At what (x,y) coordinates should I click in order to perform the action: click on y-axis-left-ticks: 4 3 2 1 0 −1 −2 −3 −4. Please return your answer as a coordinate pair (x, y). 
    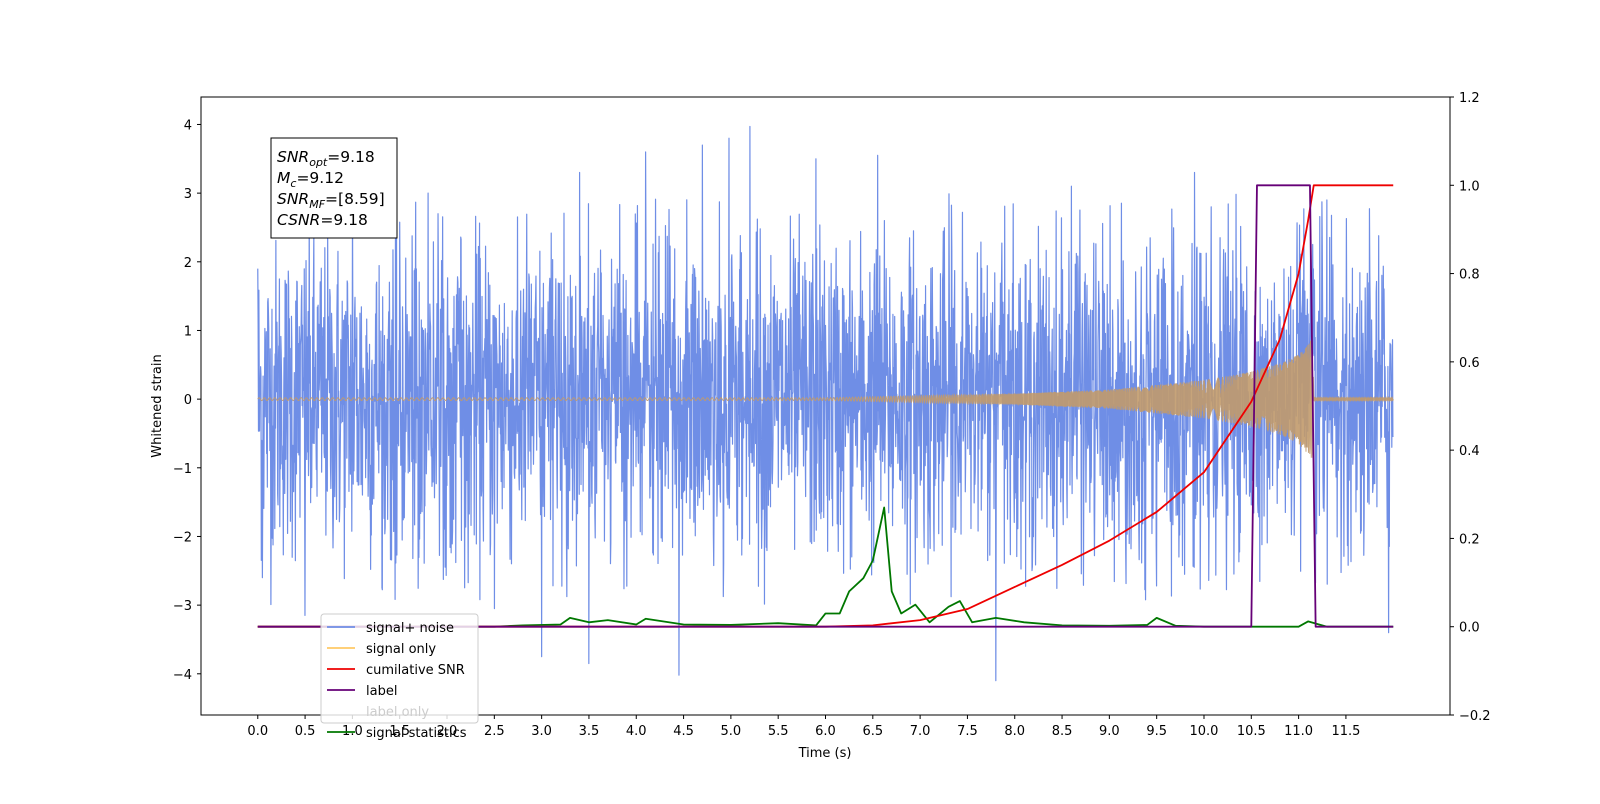
    Looking at the image, I should click on (187, 400).